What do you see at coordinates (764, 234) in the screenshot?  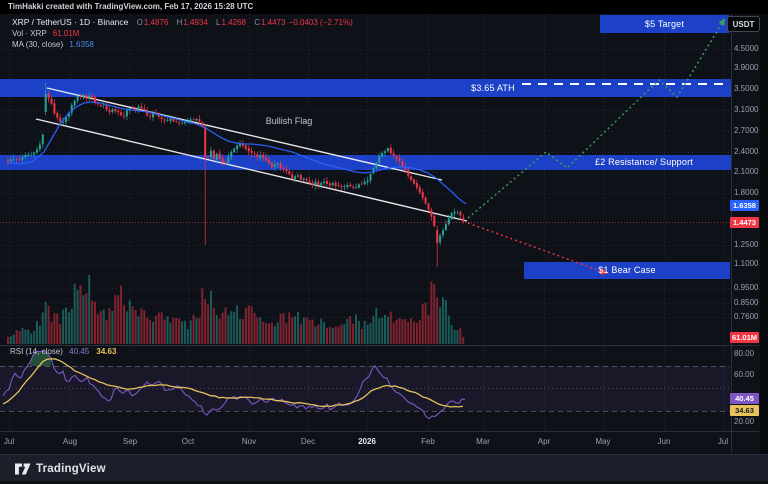 I see `right-edge-strip` at bounding box center [764, 234].